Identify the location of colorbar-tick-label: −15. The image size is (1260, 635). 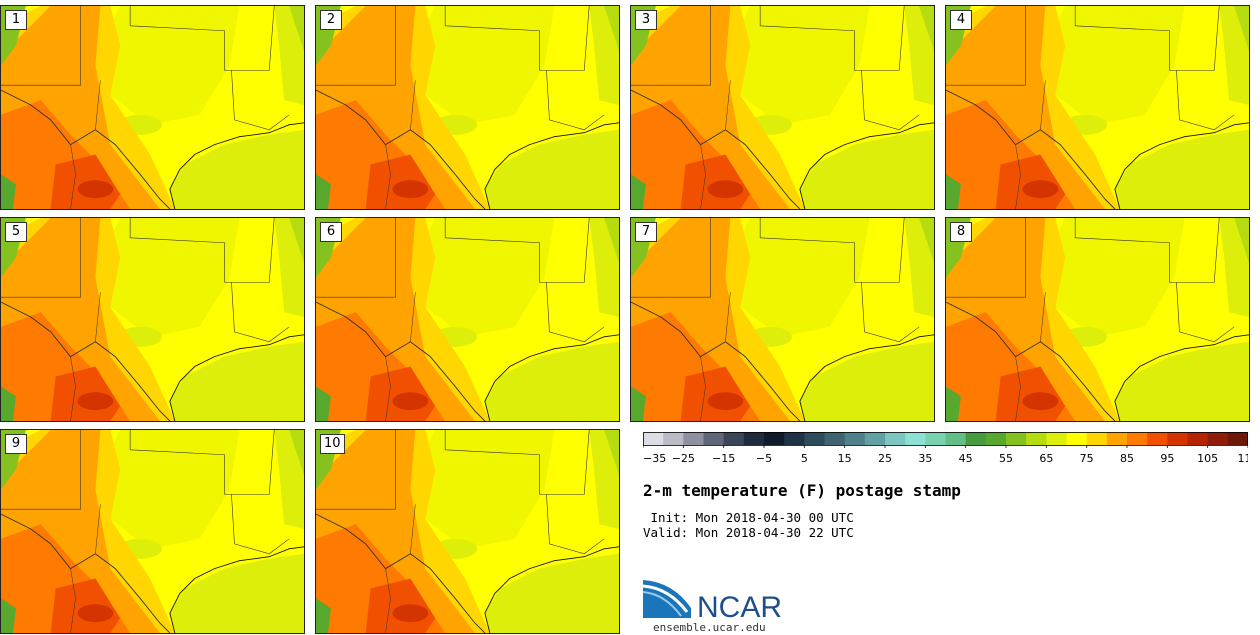
(723, 458).